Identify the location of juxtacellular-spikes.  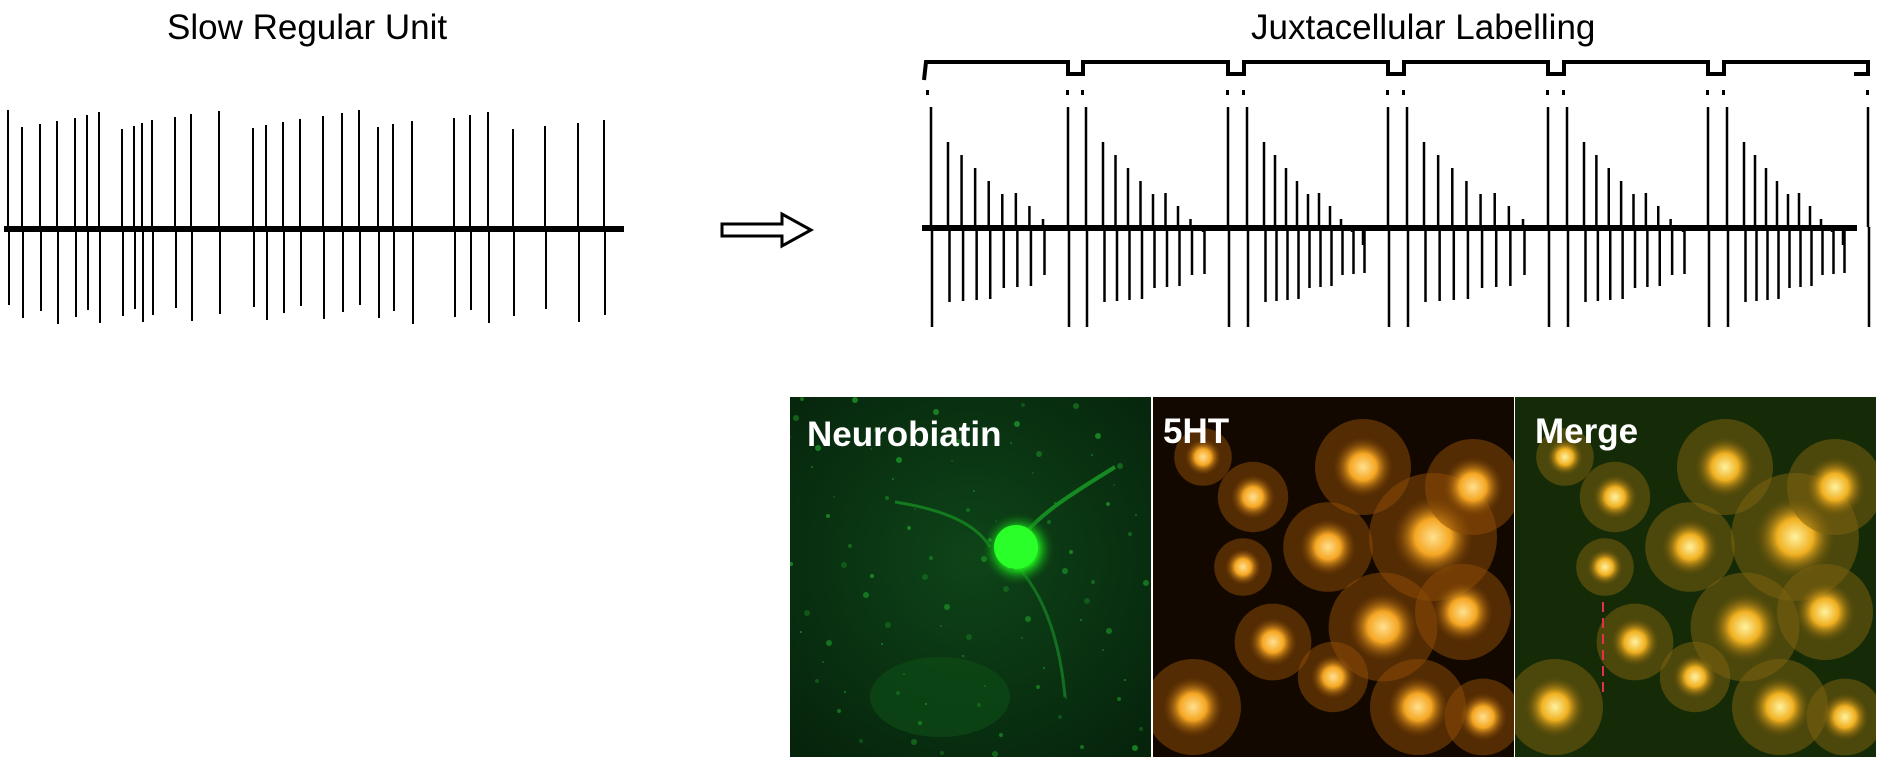
(1400, 217).